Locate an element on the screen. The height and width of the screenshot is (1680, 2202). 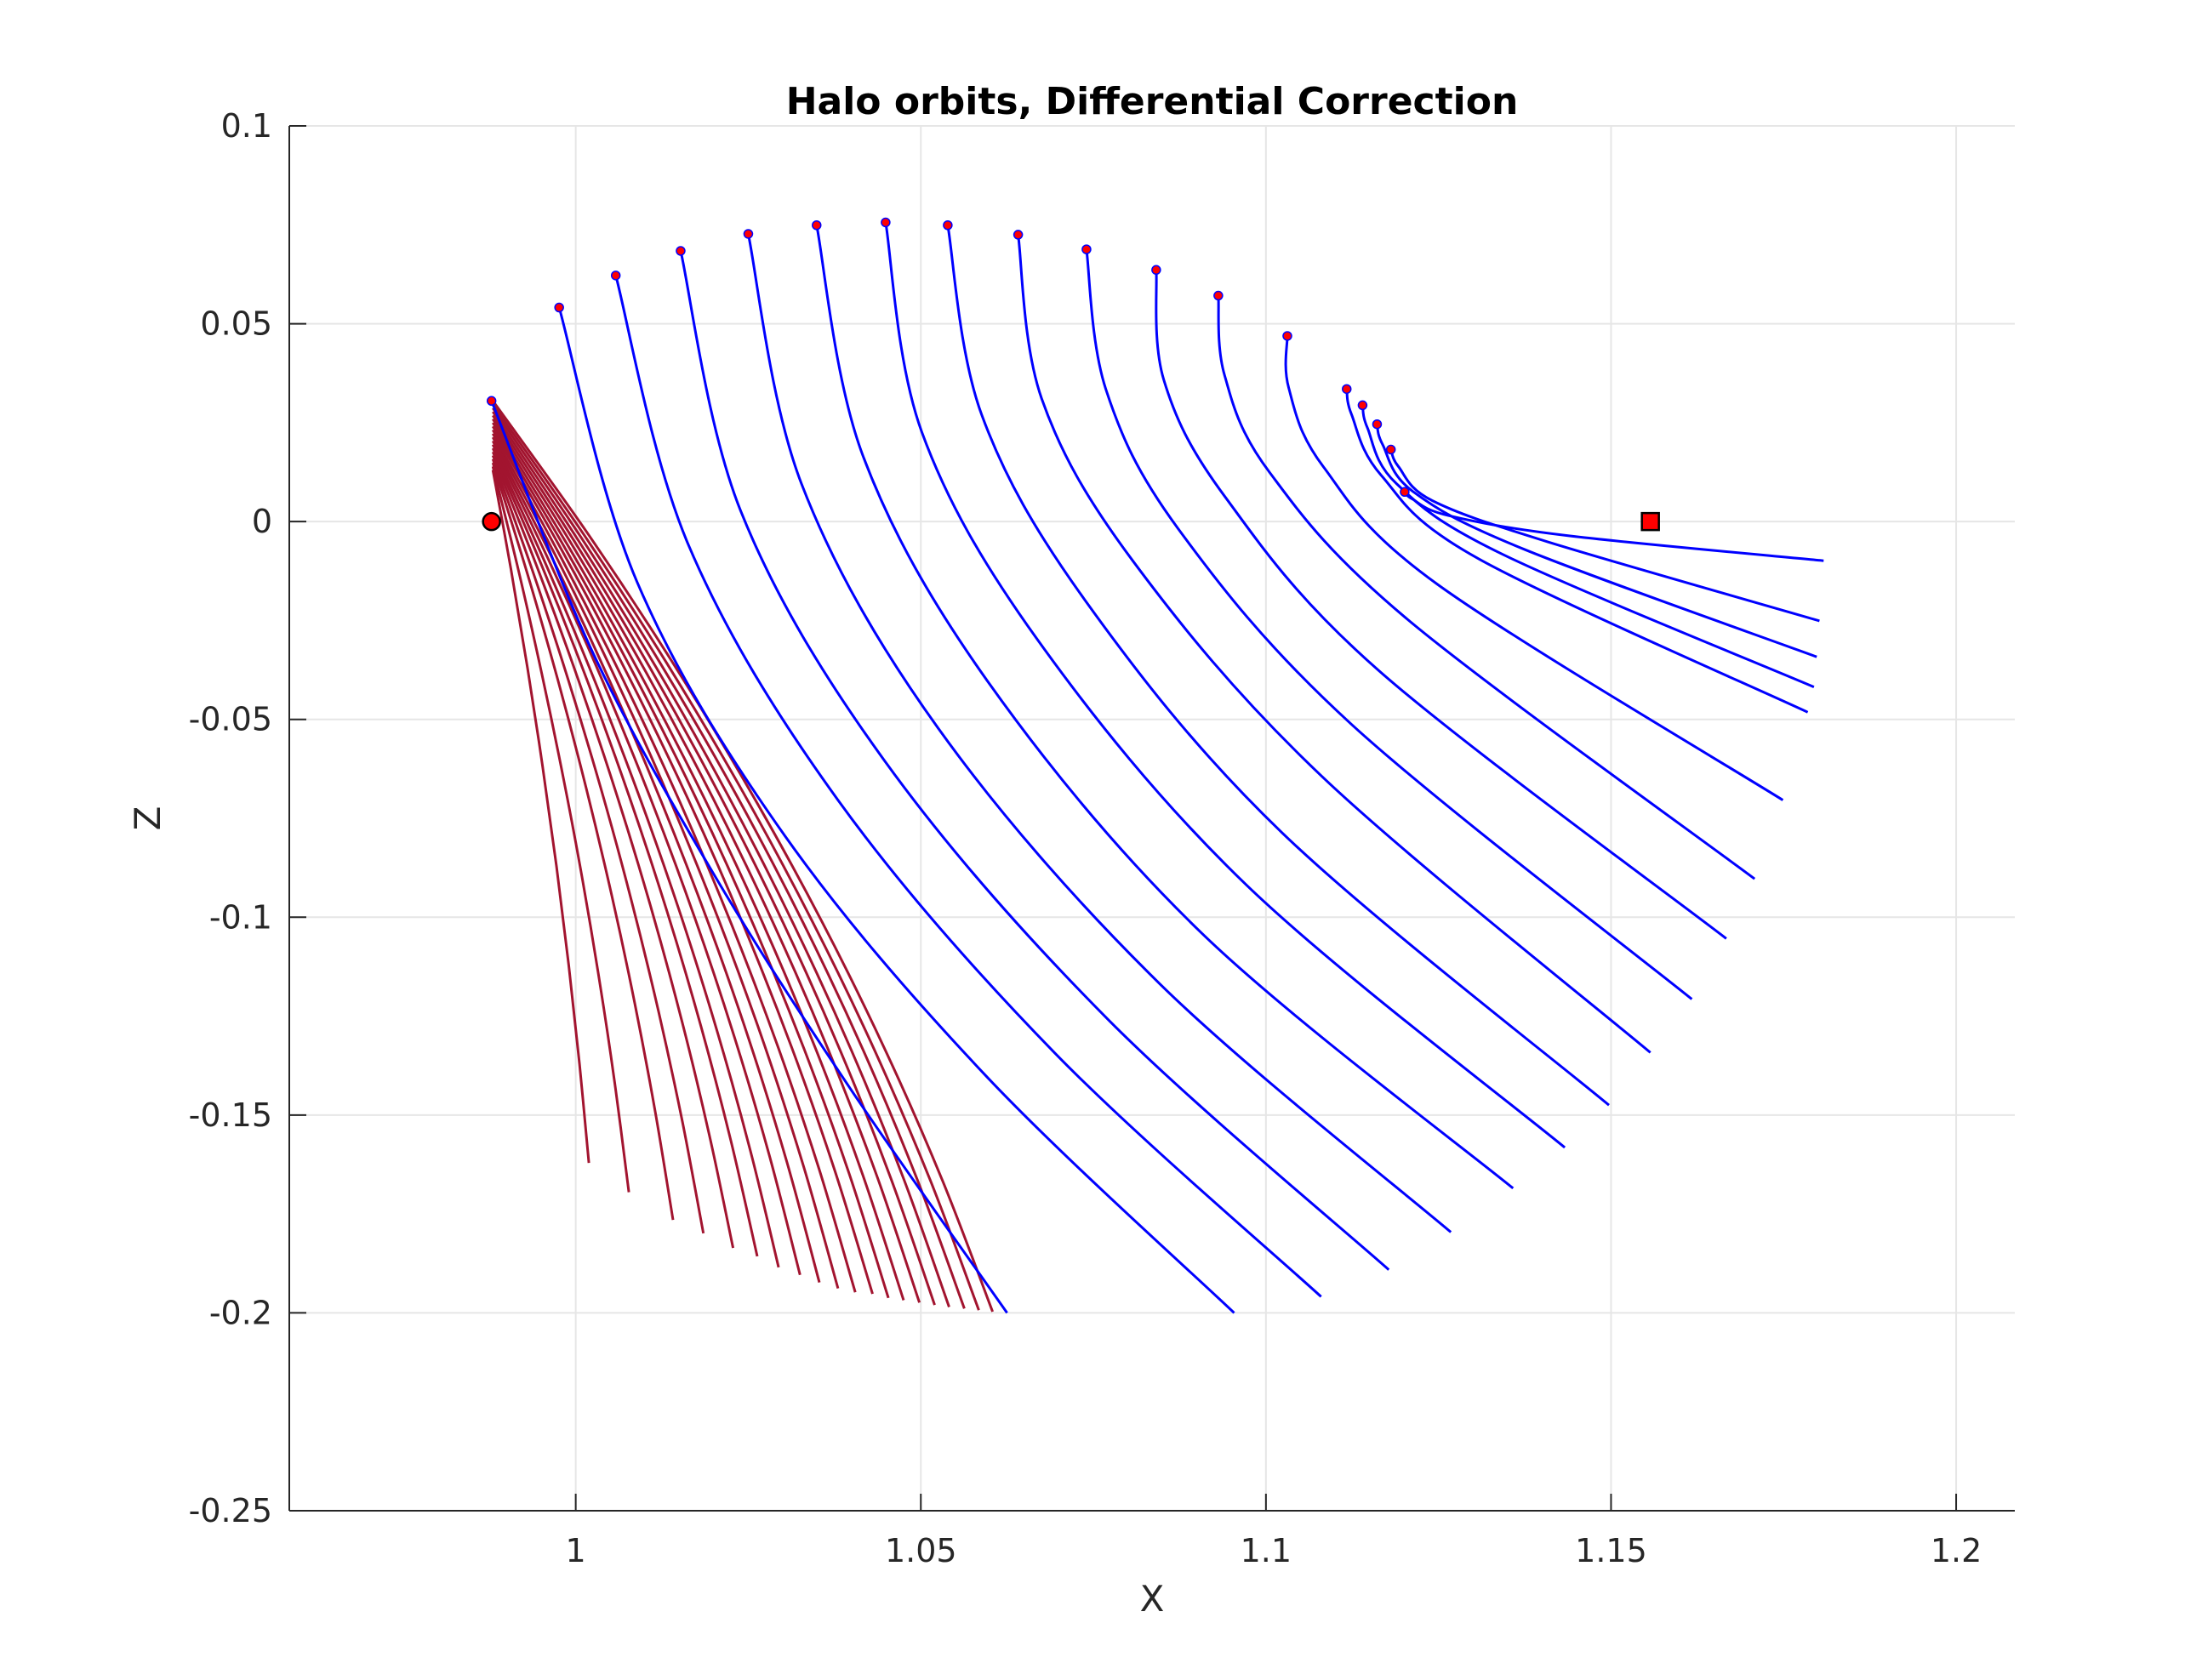
x-tick-label: 1 is located at coordinates (576, 1550).